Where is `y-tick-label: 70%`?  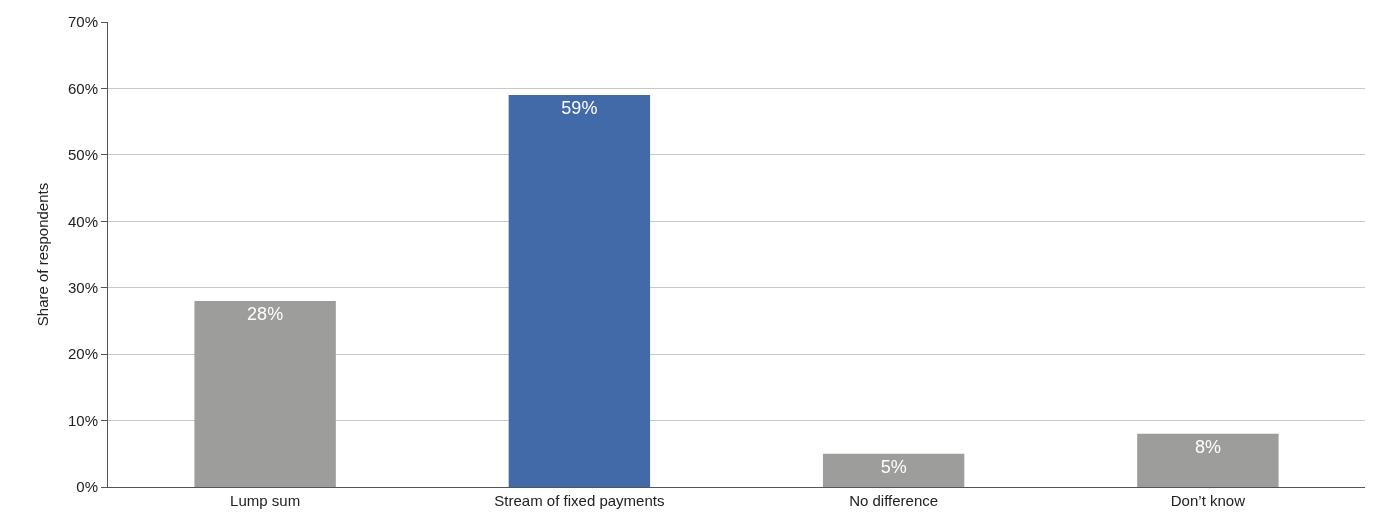
y-tick-label: 70% is located at coordinates (82, 22).